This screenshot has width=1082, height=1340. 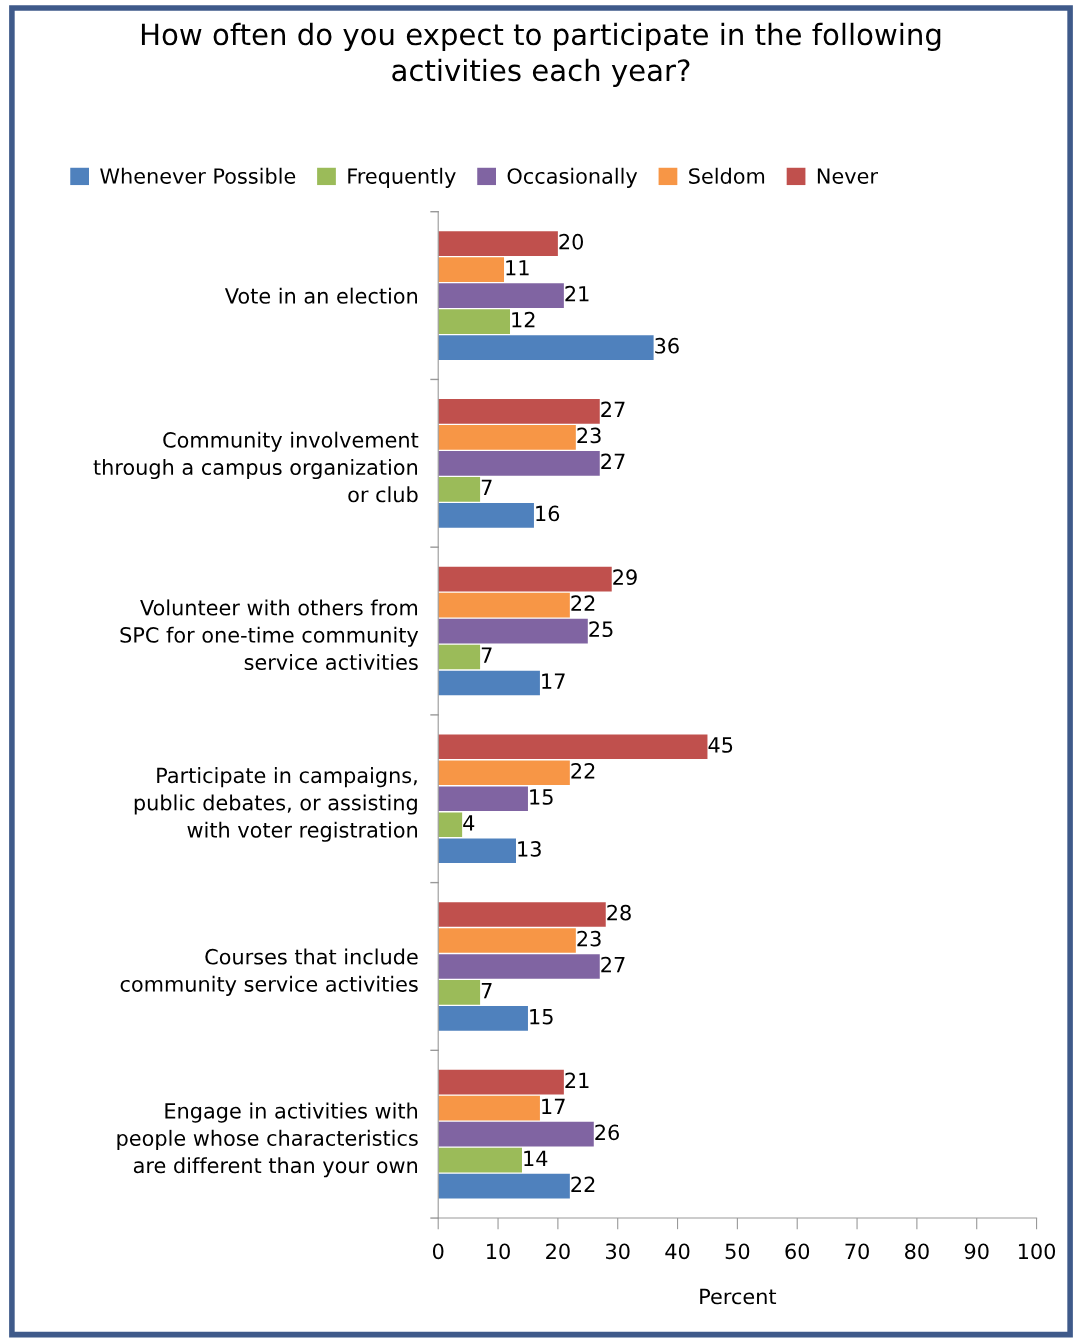 I want to click on data-label: 25, so click(x=601, y=629).